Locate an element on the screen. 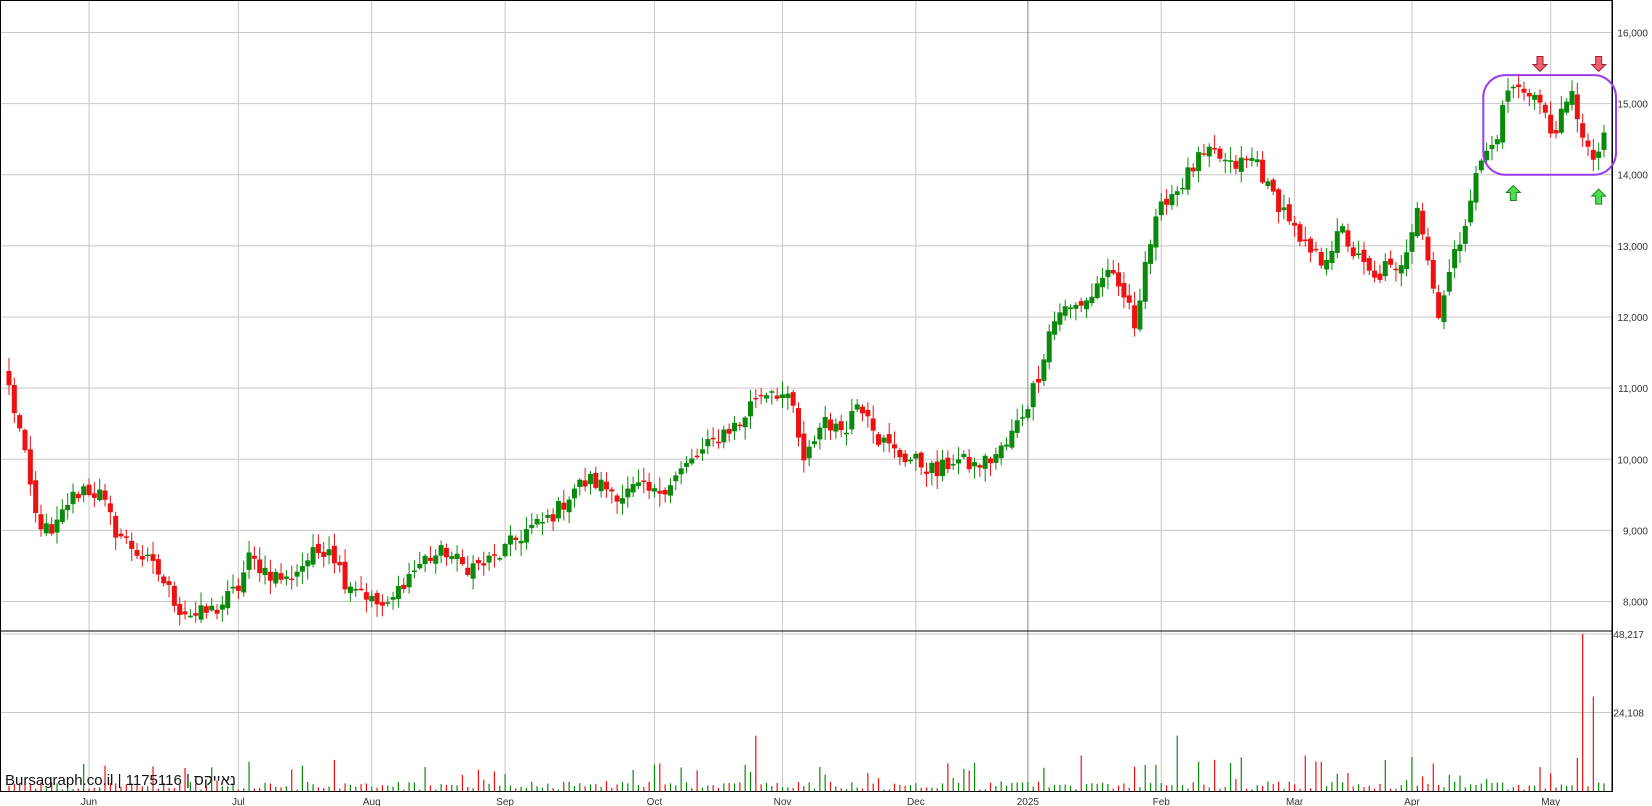 The width and height of the screenshot is (1652, 806). site-name: Bursagraph.co.il is located at coordinates (59, 780).